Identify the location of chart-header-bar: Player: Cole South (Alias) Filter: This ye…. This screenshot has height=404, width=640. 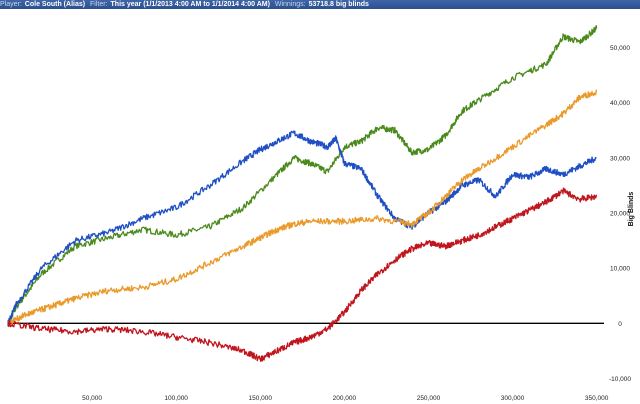
(320, 4).